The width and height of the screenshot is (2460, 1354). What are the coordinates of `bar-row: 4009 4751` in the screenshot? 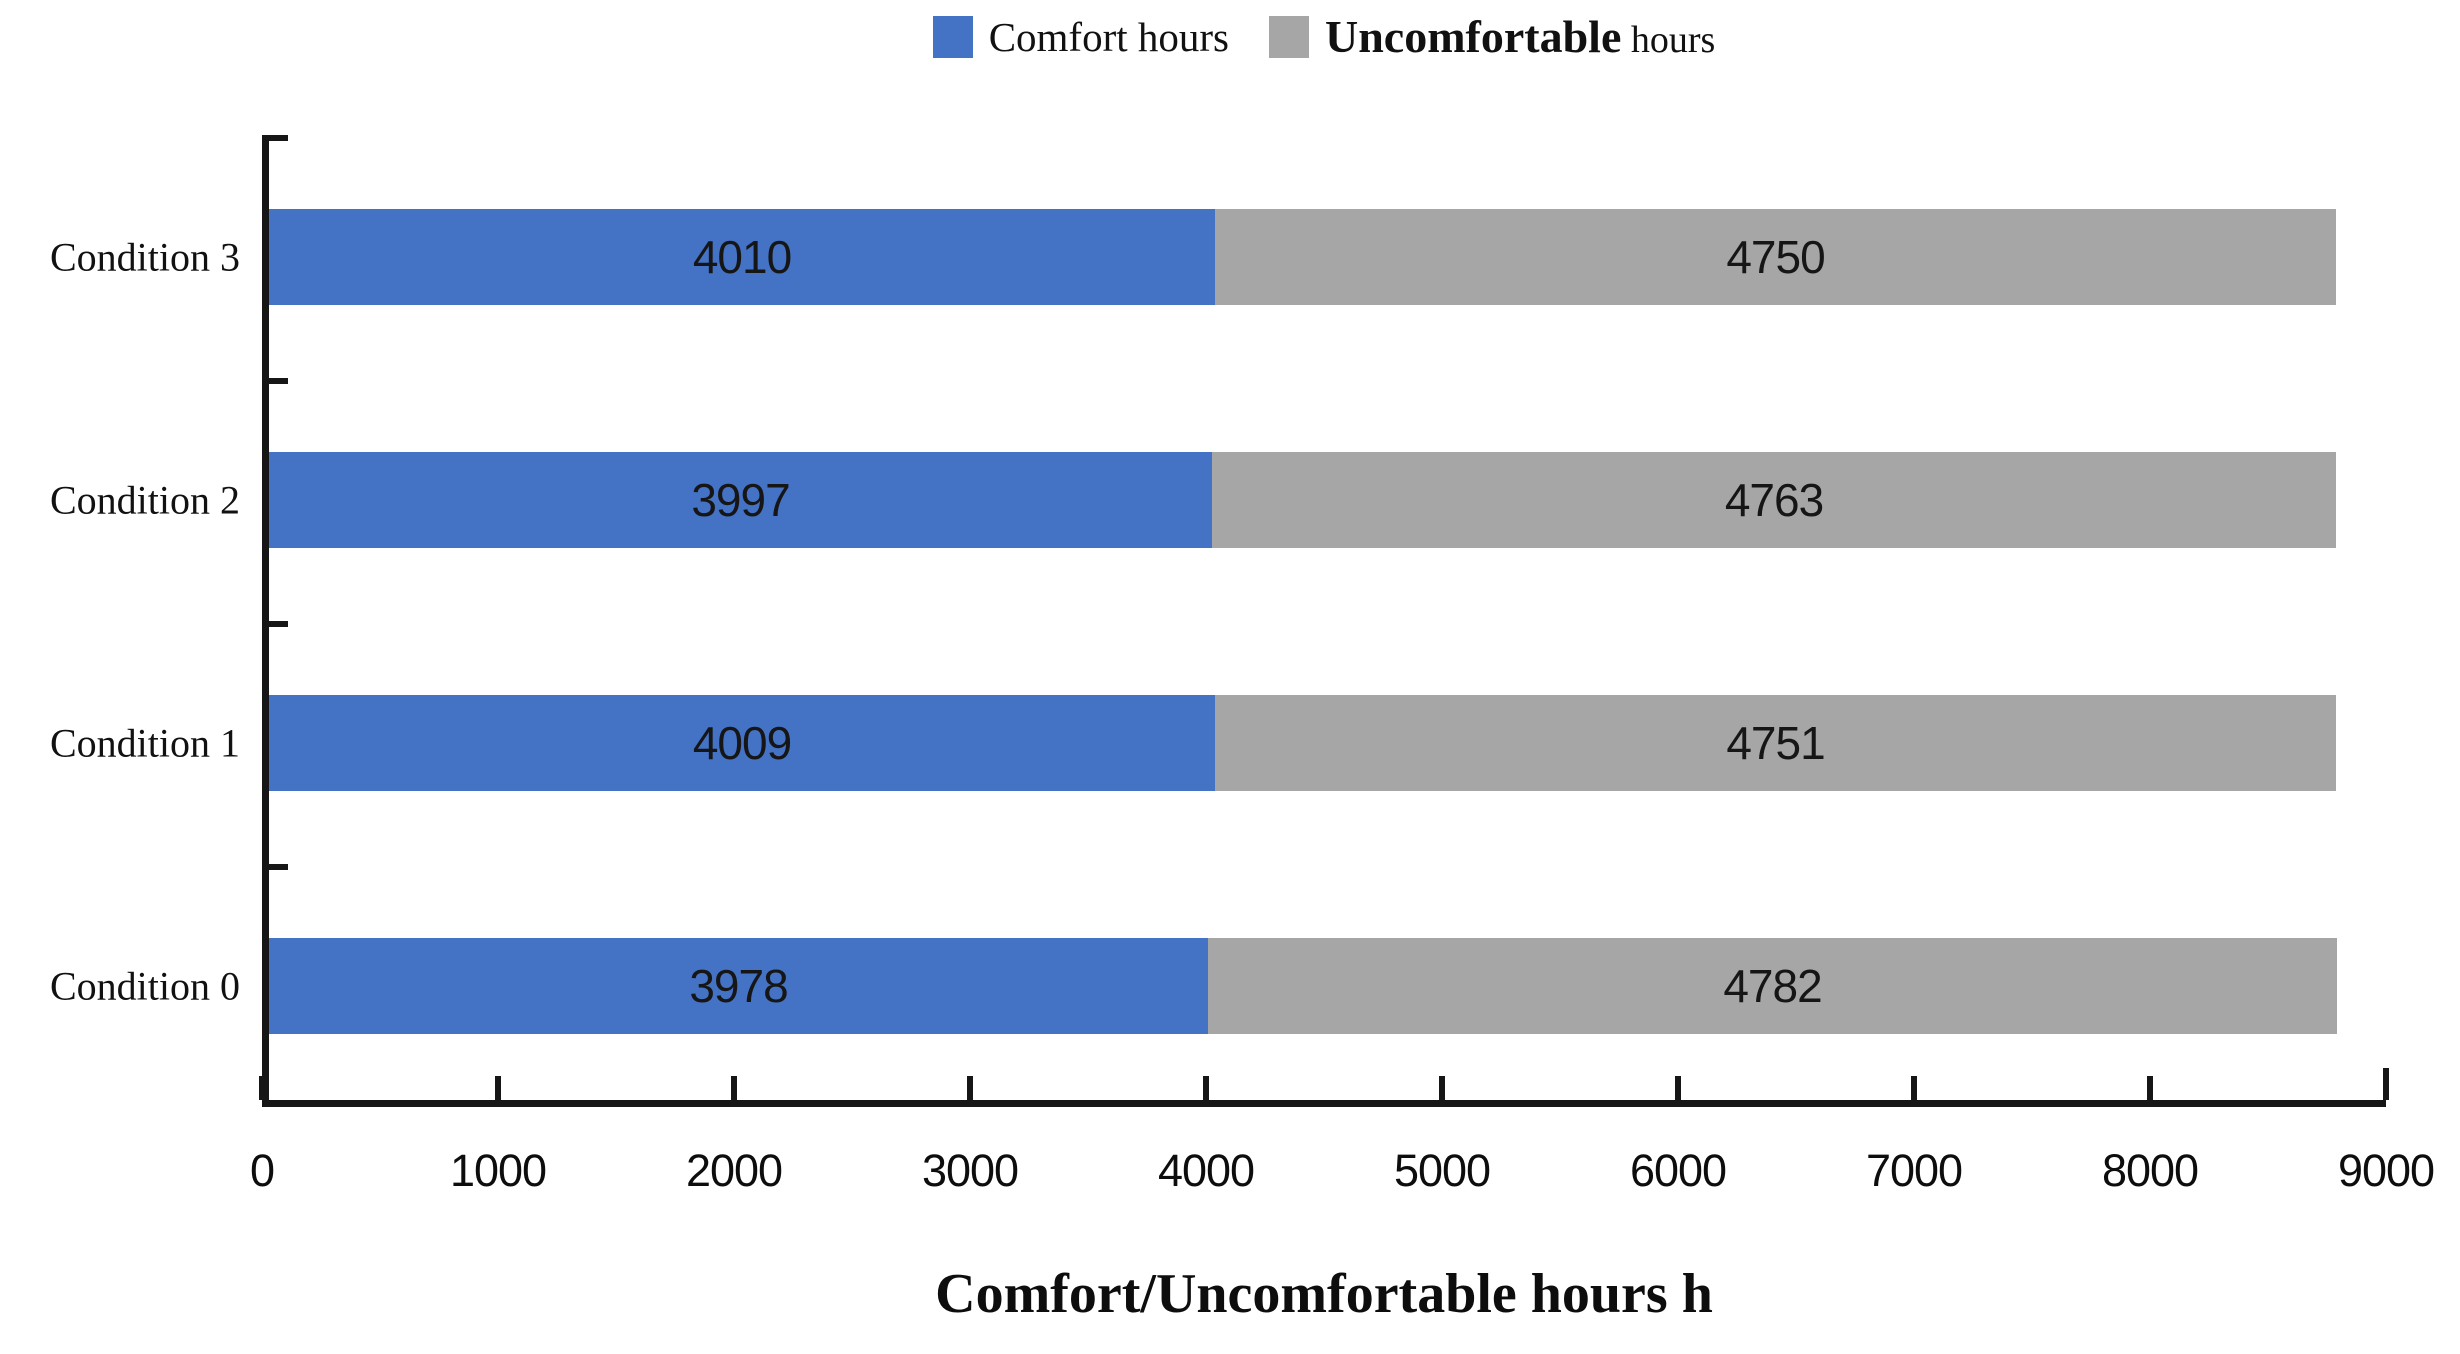 It's located at (1302, 743).